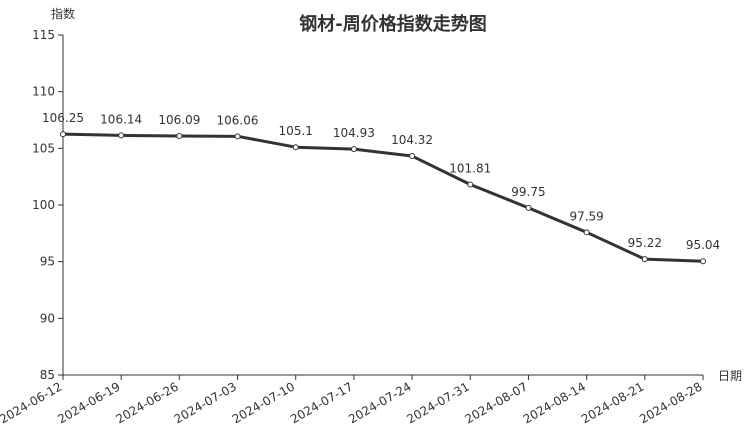 This screenshot has height=427, width=752. I want to click on x-tick-label: 2024-07-24, so click(379, 402).